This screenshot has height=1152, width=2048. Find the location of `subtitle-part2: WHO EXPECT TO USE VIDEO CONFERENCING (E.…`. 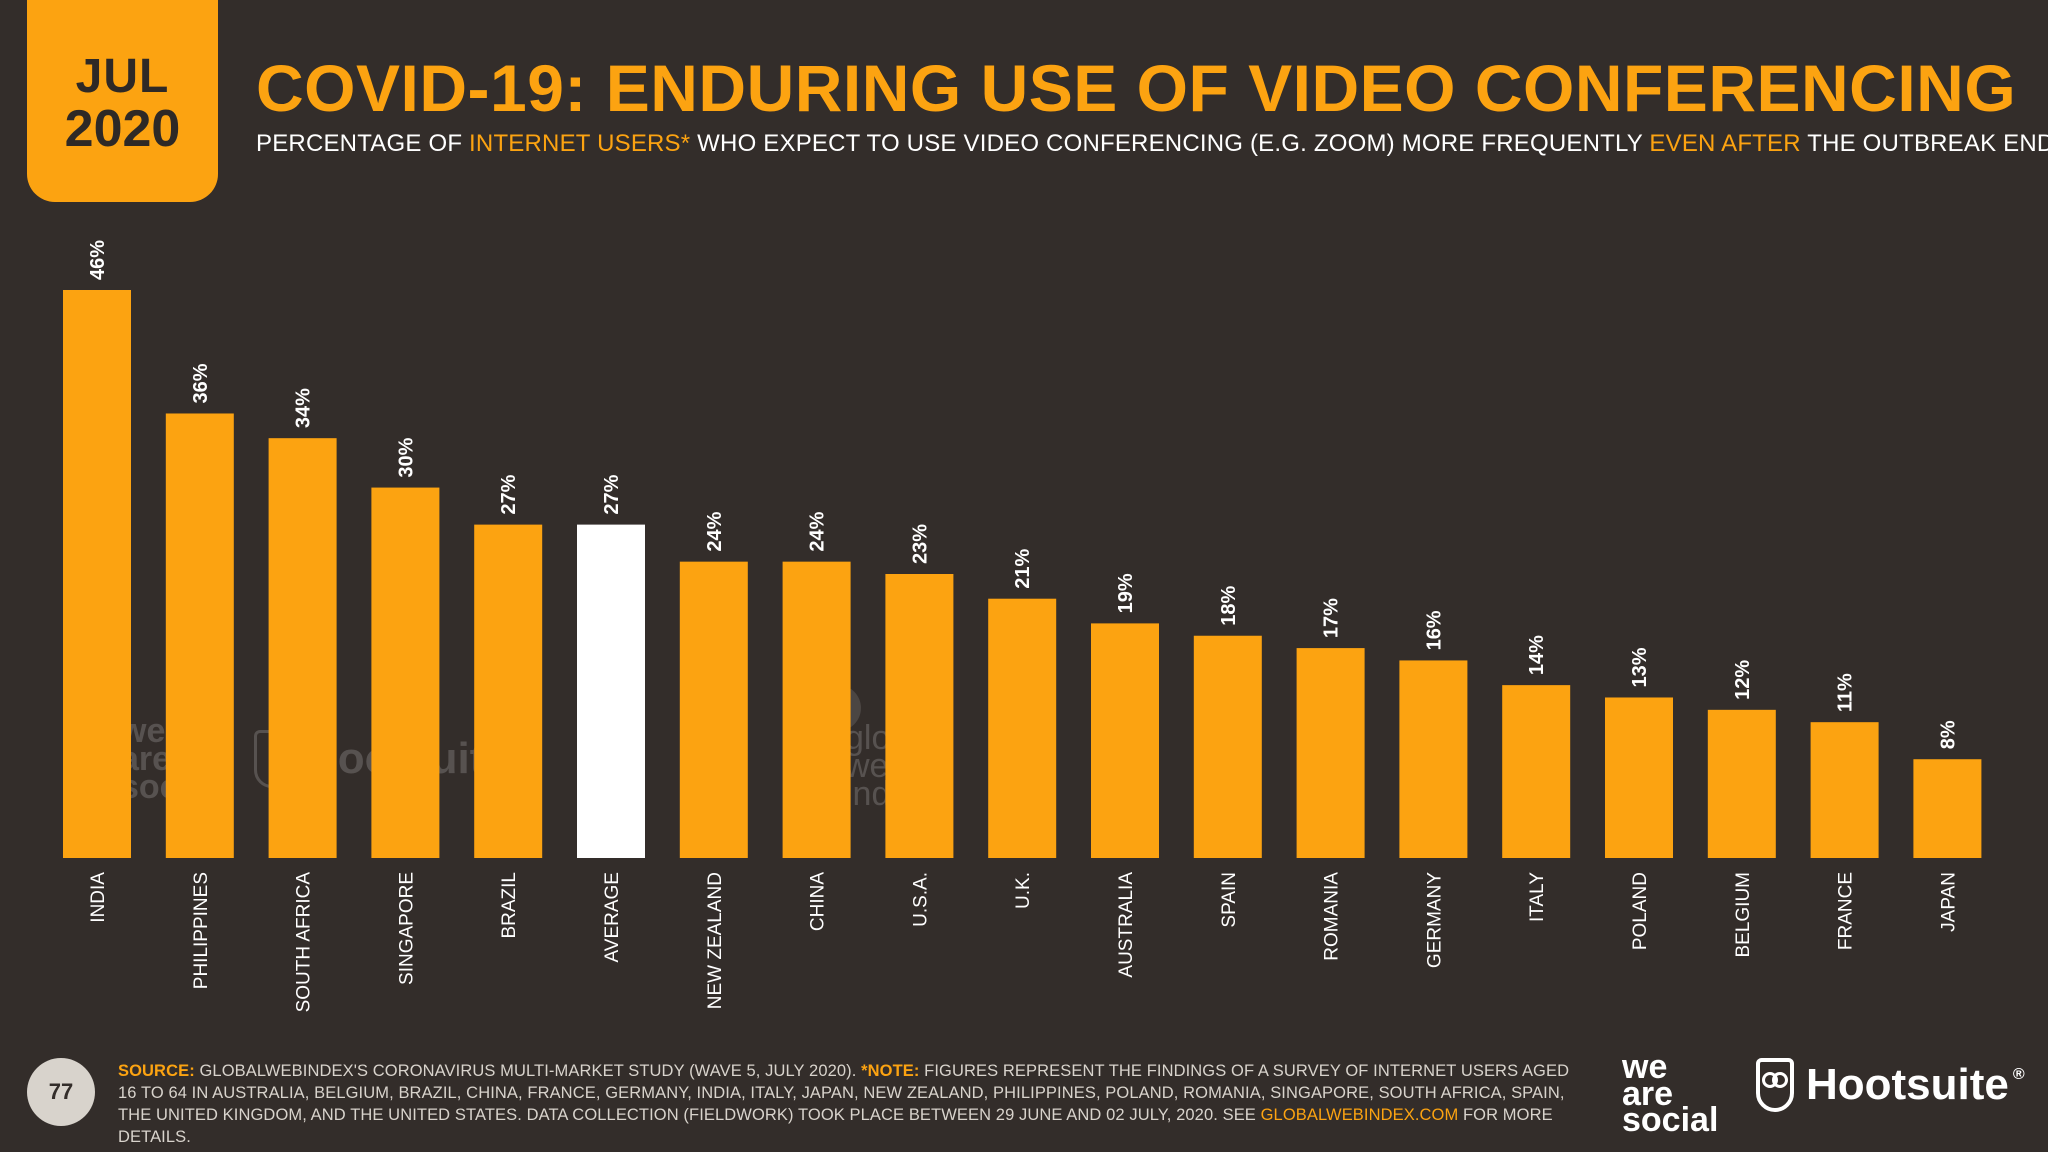

subtitle-part2: WHO EXPECT TO USE VIDEO CONFERENCING (E.… is located at coordinates (1170, 143).